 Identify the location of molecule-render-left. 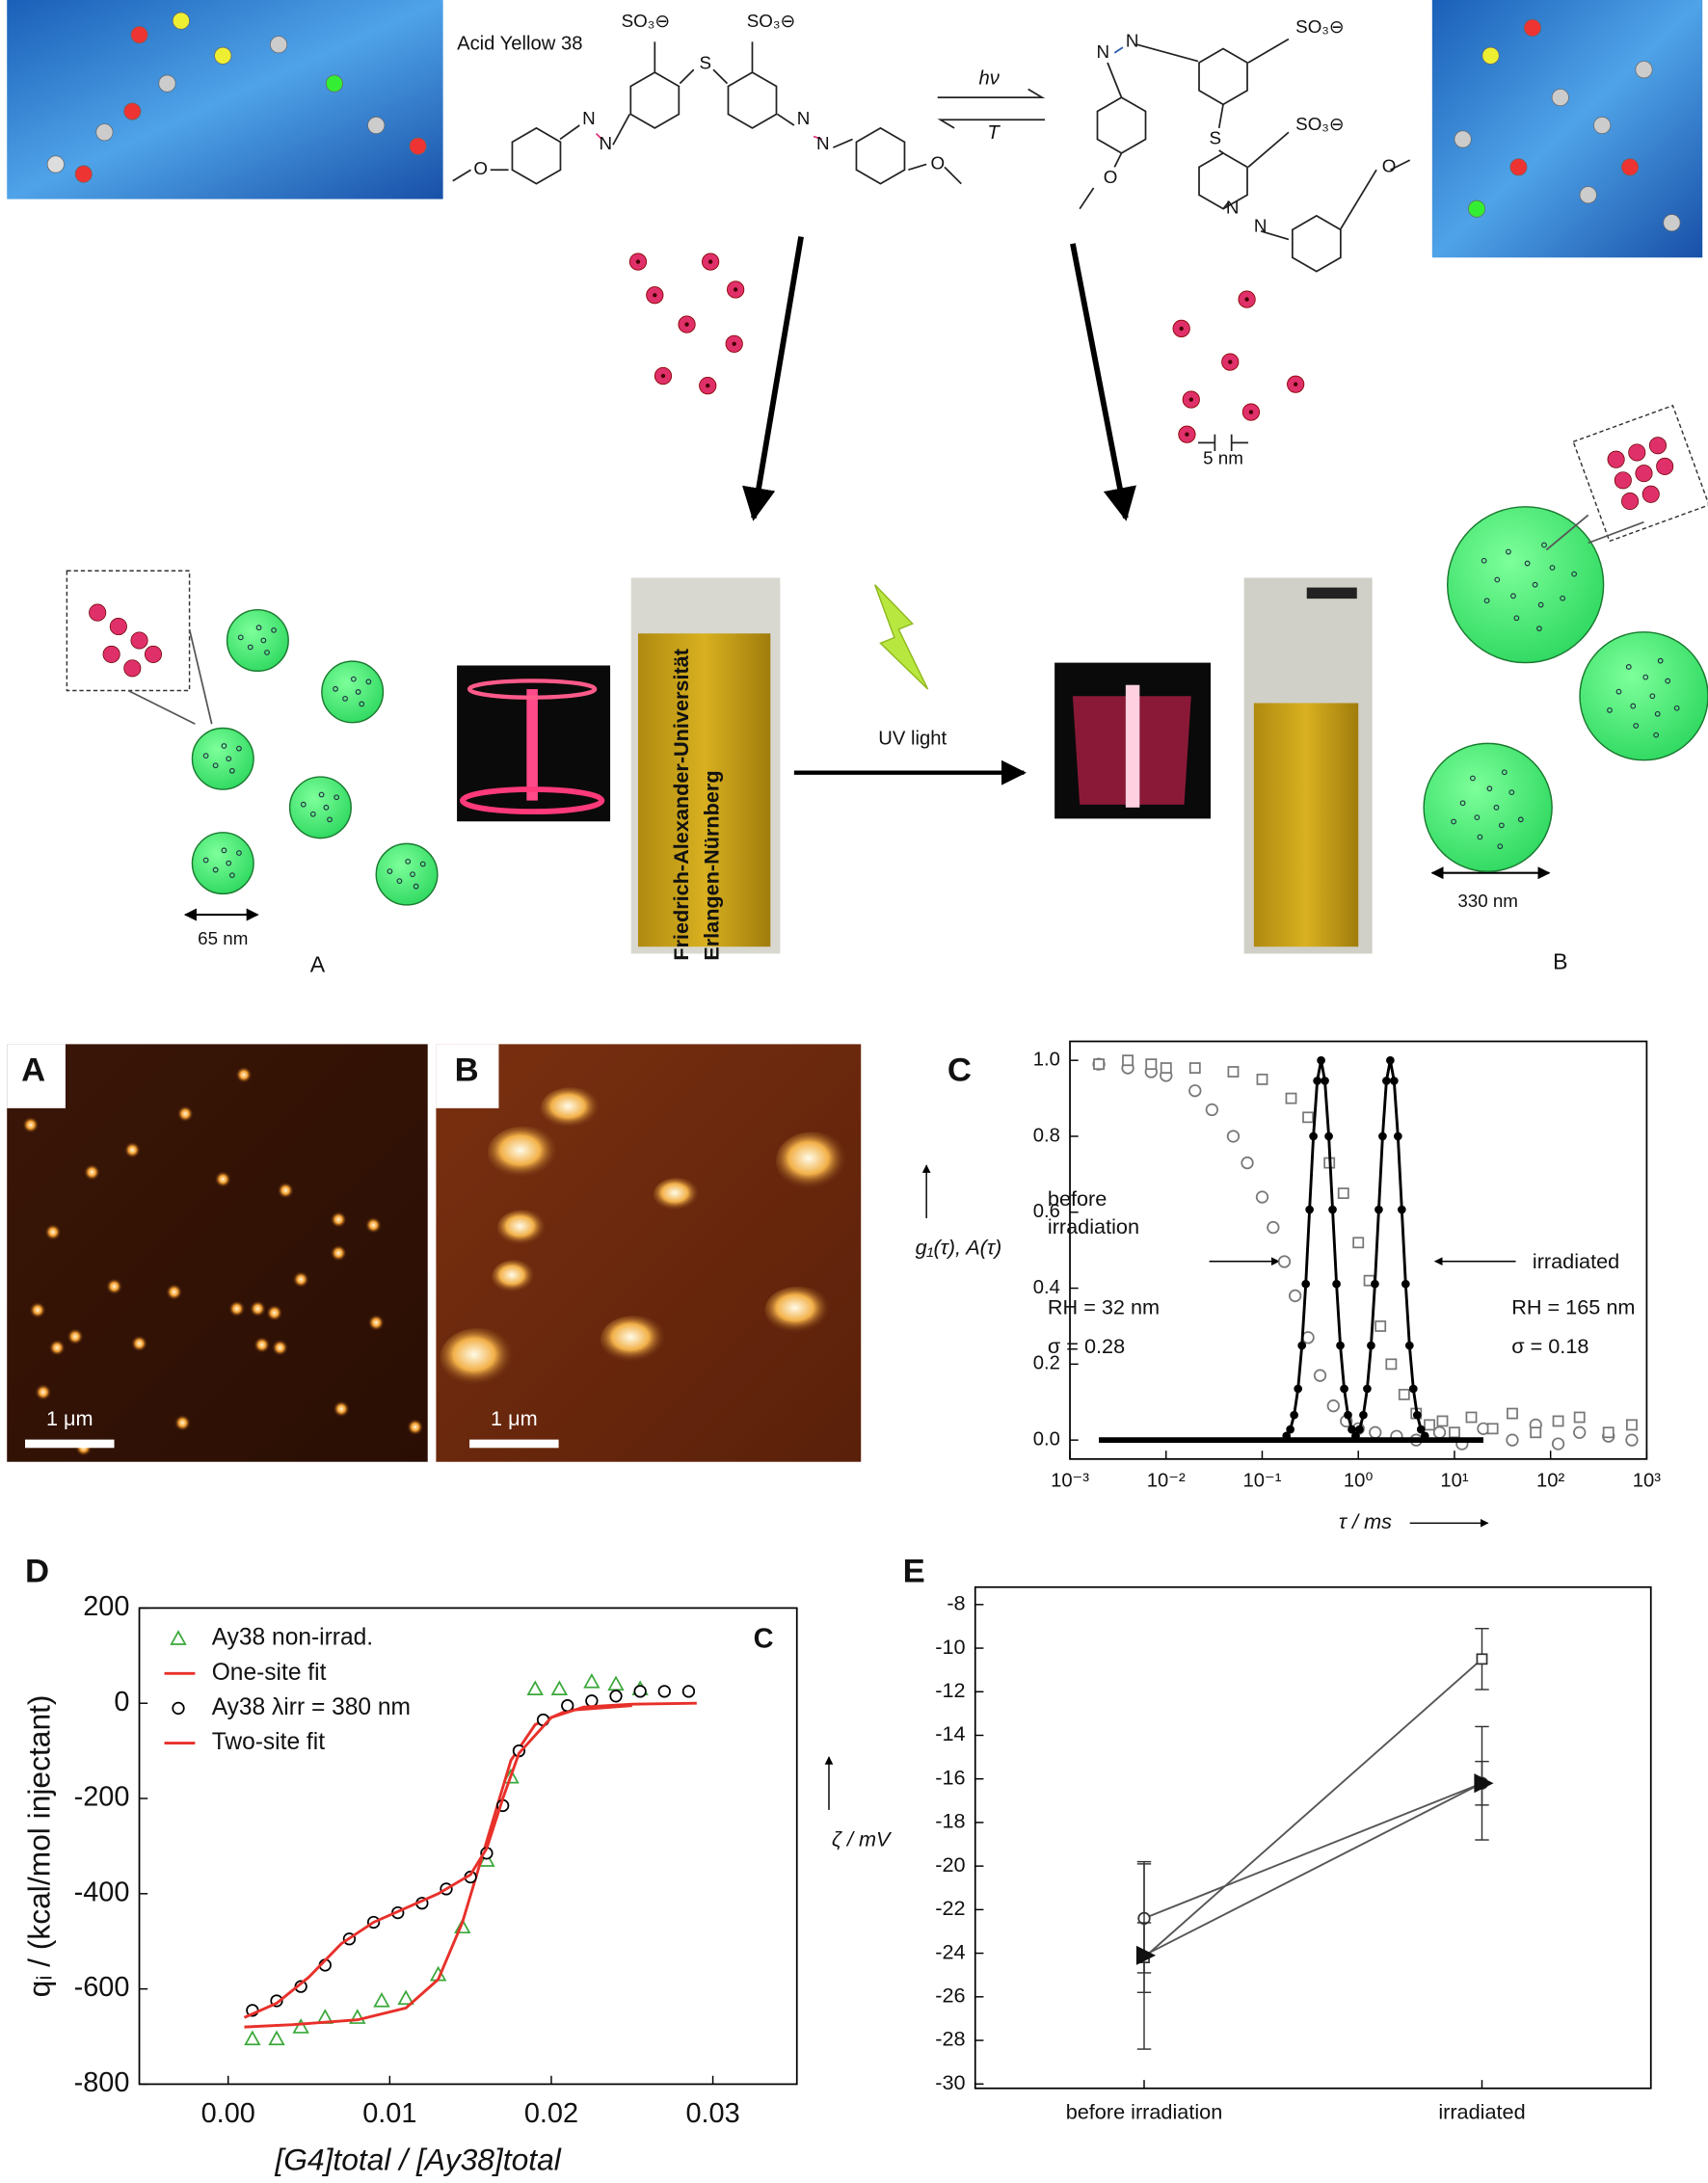
(225, 100).